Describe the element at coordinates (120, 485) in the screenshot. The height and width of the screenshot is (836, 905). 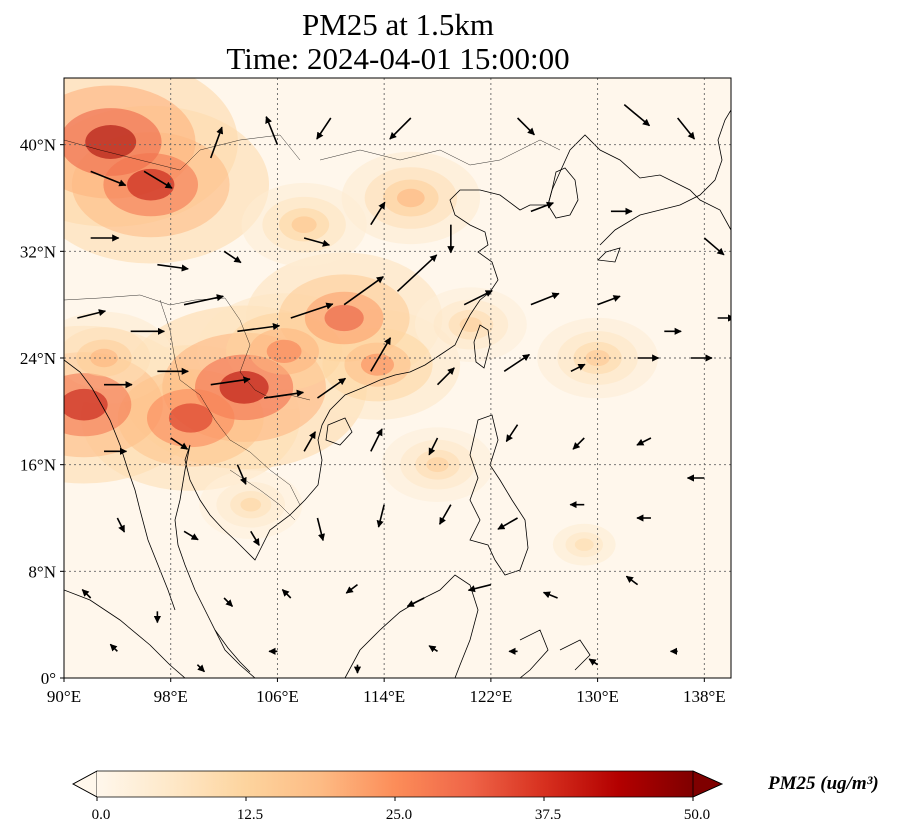
I see `coastline-bay-of-bengal` at that location.